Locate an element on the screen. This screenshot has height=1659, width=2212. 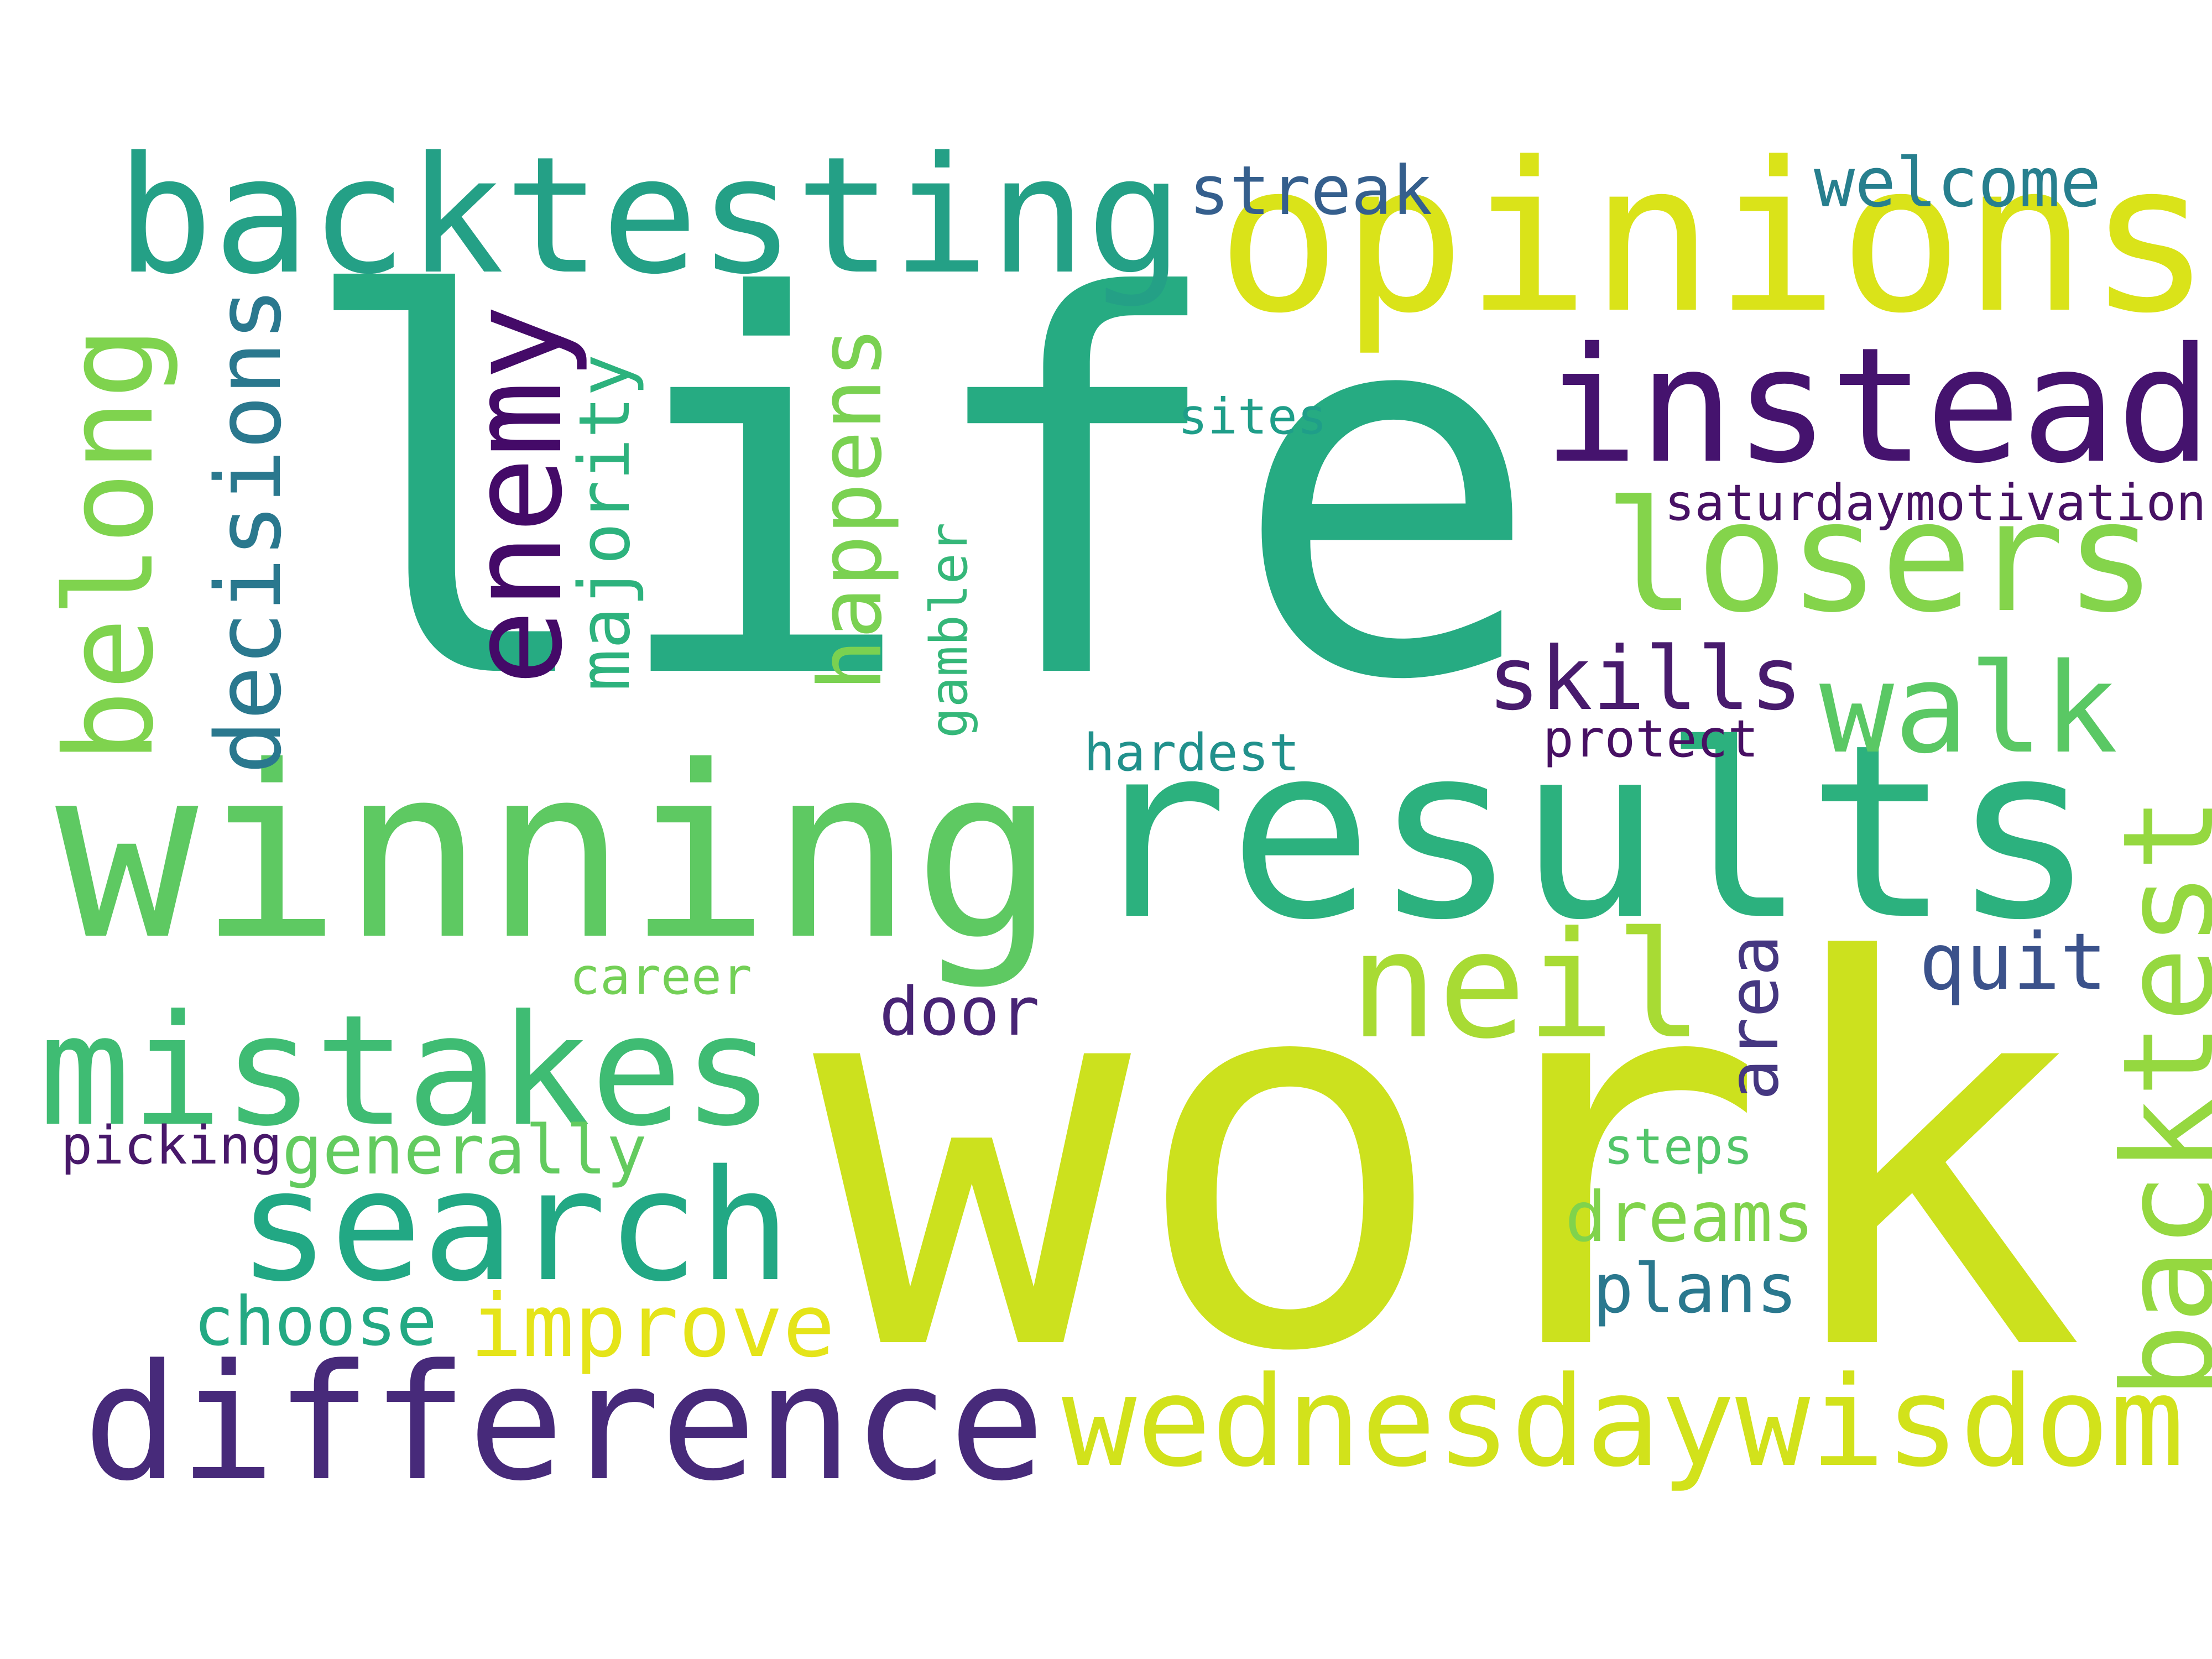
word-area: area is located at coordinates (1754, 1018).